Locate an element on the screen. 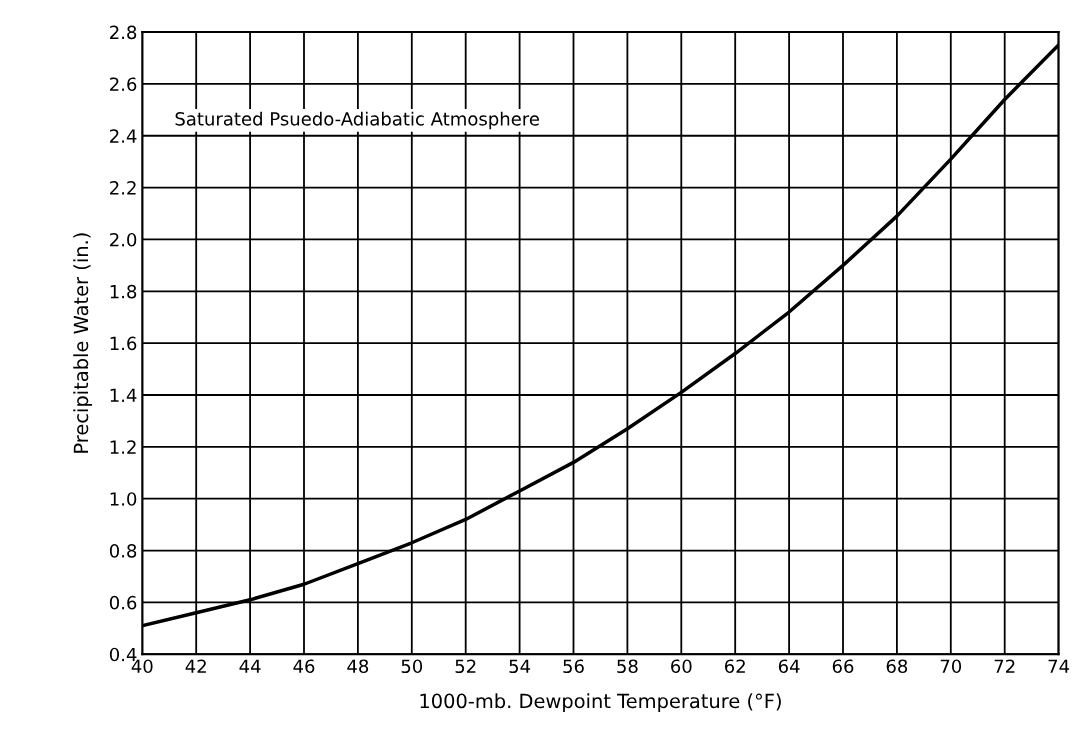  x-tick-label: 72 is located at coordinates (1004, 666).